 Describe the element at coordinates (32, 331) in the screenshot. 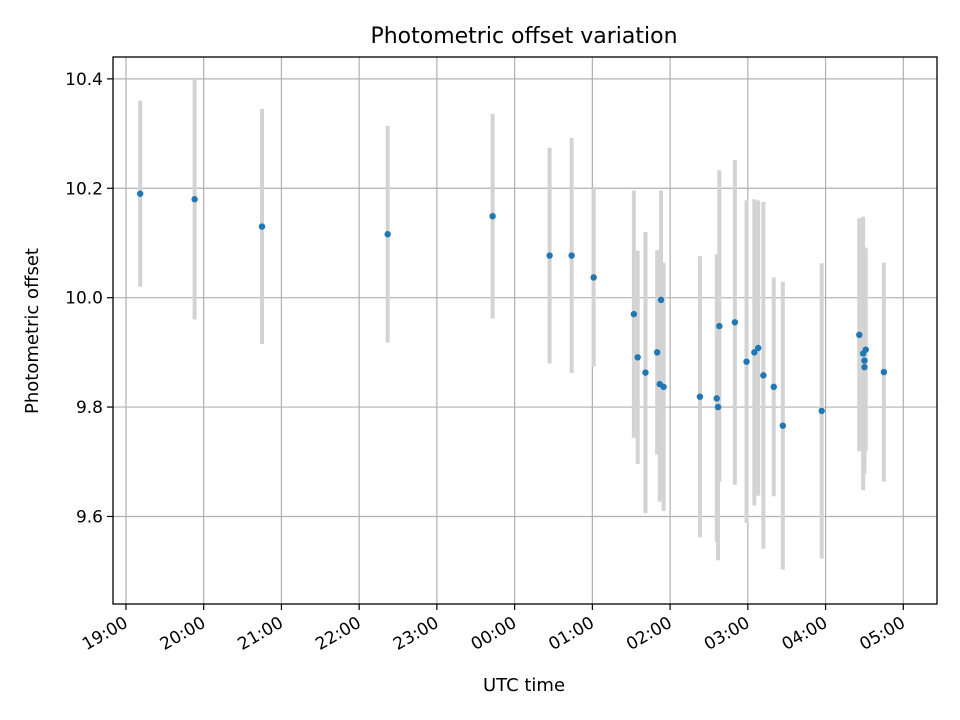

I see `y-axis-label: Photometric offset` at that location.